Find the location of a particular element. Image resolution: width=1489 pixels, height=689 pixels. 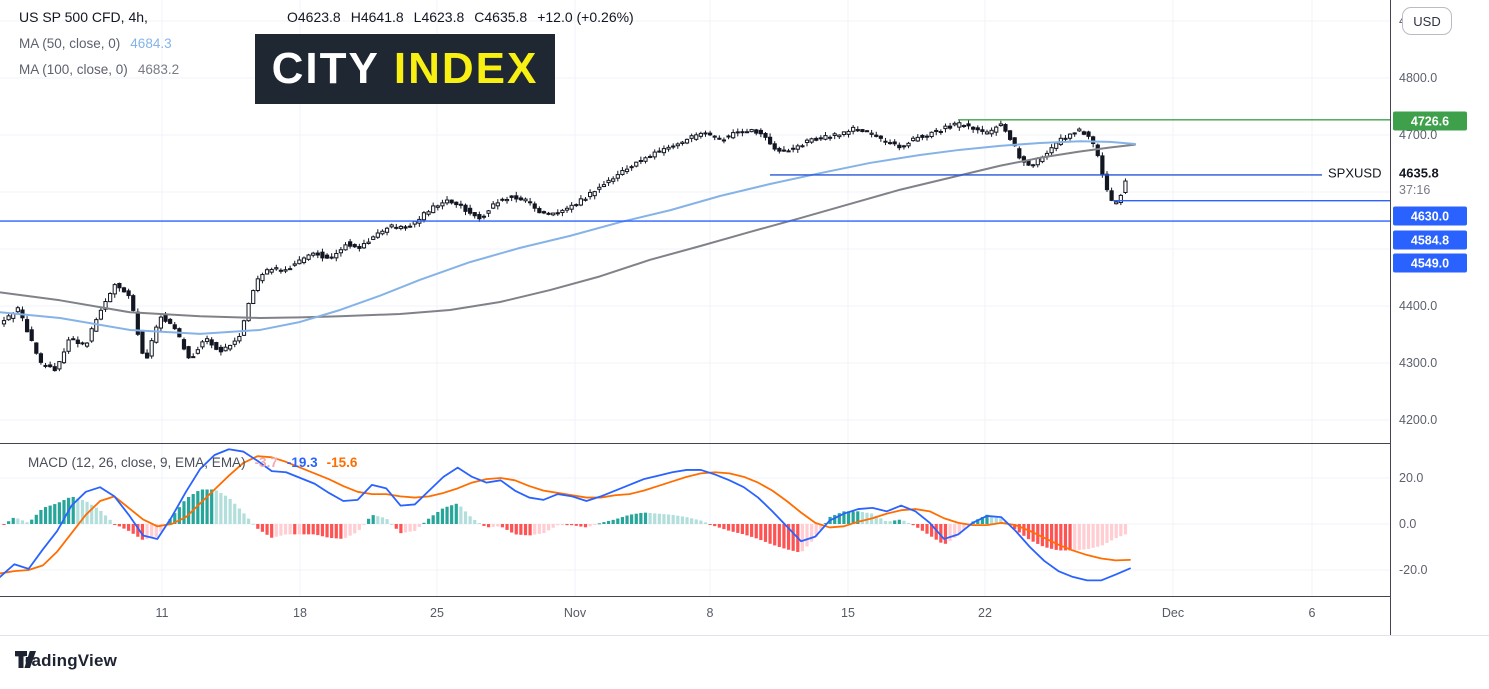

time-tick-label: 6 is located at coordinates (1312, 613).